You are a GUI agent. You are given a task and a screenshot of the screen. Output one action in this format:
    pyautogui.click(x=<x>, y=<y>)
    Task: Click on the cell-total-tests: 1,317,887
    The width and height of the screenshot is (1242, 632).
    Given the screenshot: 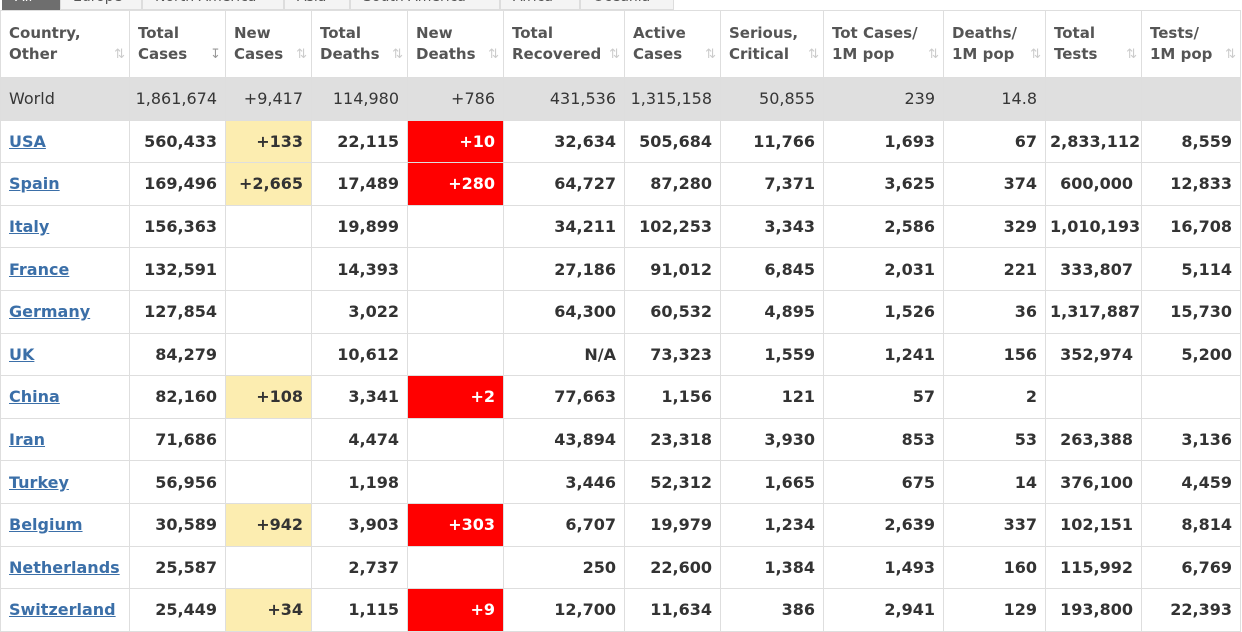 What is the action you would take?
    pyautogui.click(x=1093, y=311)
    